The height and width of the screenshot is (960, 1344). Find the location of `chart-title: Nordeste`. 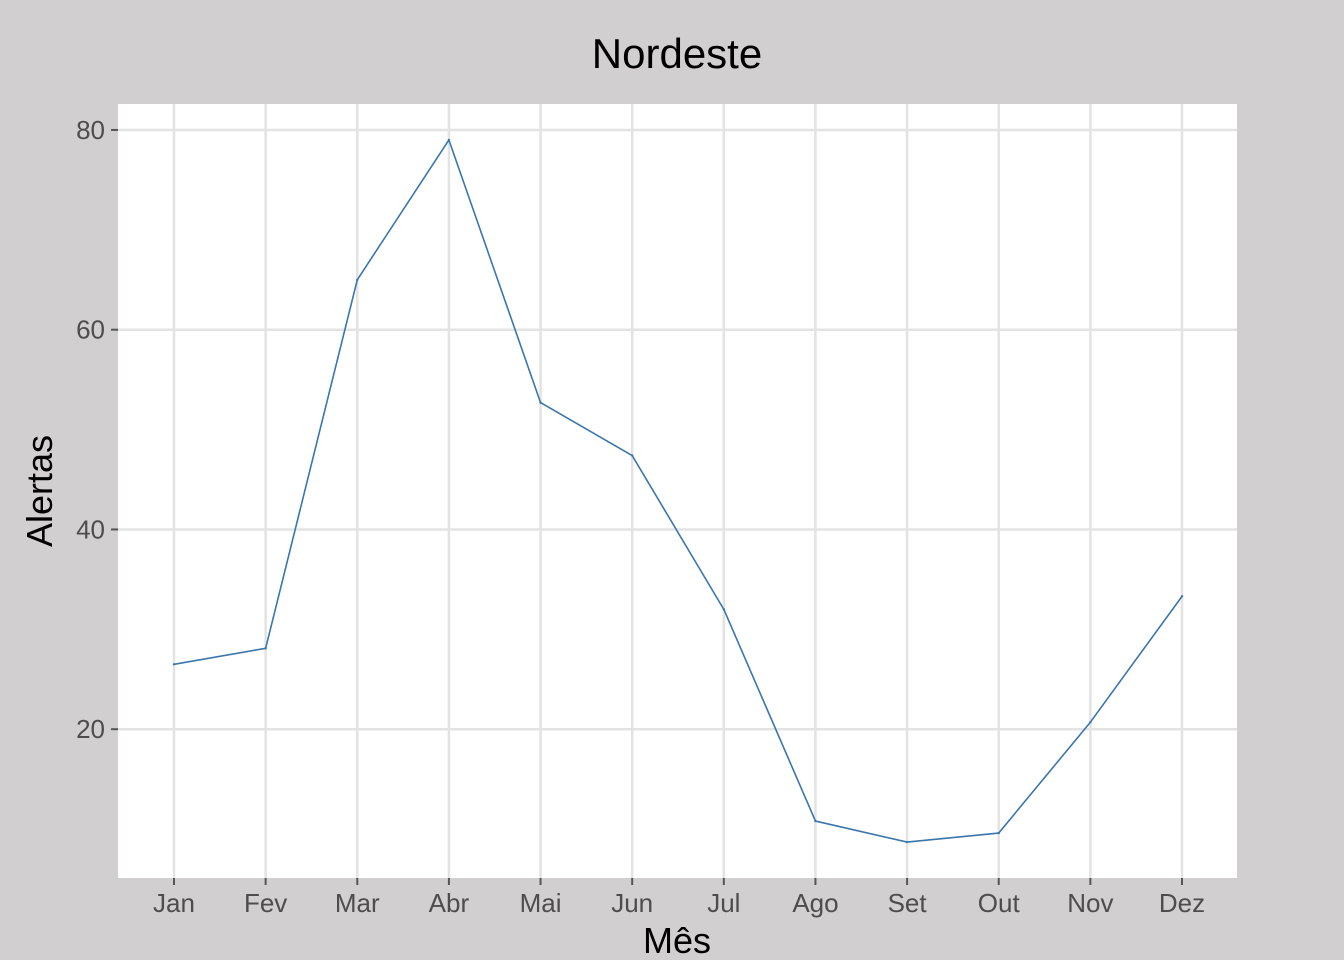

chart-title: Nordeste is located at coordinates (677, 53).